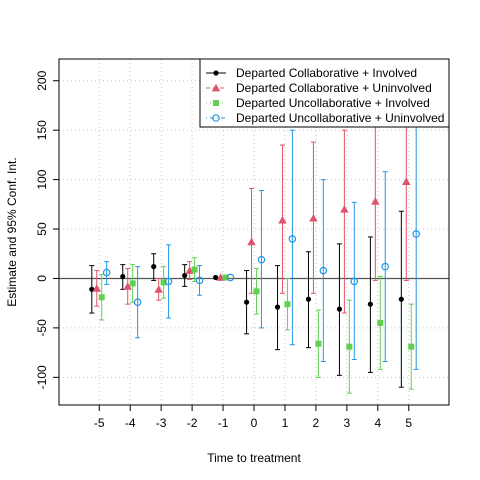 Image resolution: width=480 pixels, height=480 pixels. I want to click on y-axis-title: Estimate and 95% Conf. Int., so click(12, 231).